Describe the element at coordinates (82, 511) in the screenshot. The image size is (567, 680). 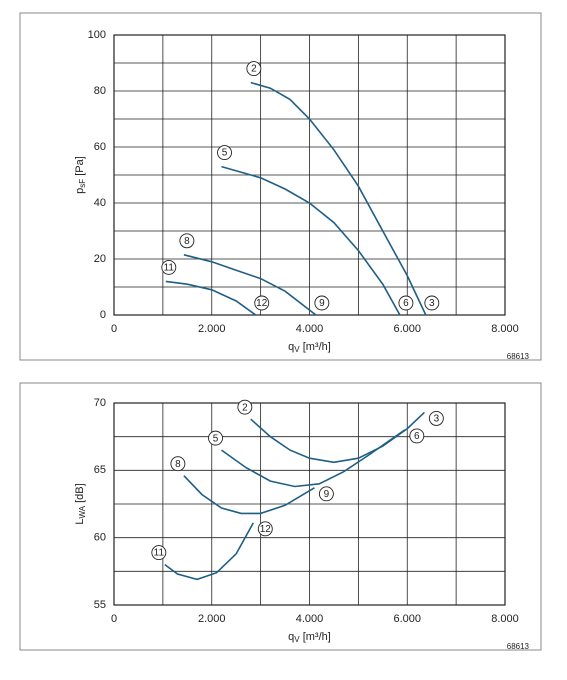
I see `y-axis-title-sub: WA` at that location.